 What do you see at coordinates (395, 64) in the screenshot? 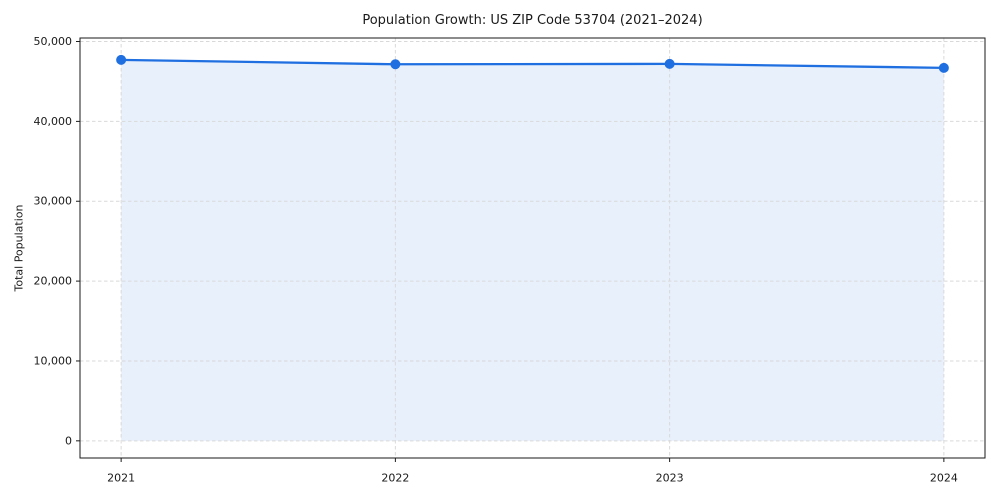
I see `data-point-2022` at bounding box center [395, 64].